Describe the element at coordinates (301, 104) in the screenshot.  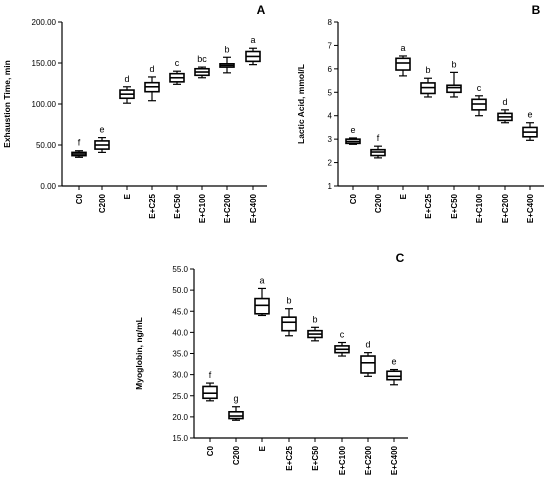
I see `y-axis-title: Lactic Acid, mmol/L` at that location.